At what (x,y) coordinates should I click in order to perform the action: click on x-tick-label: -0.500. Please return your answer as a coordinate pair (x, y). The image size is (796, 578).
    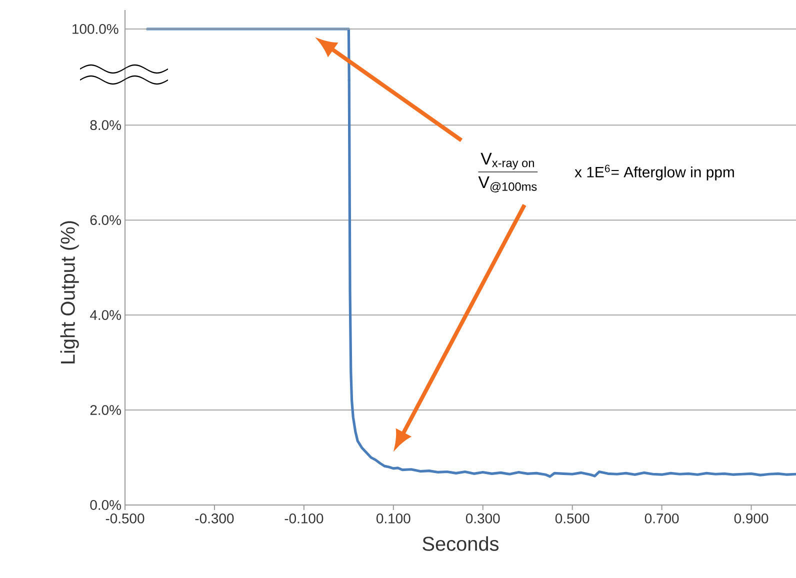
    Looking at the image, I should click on (125, 519).